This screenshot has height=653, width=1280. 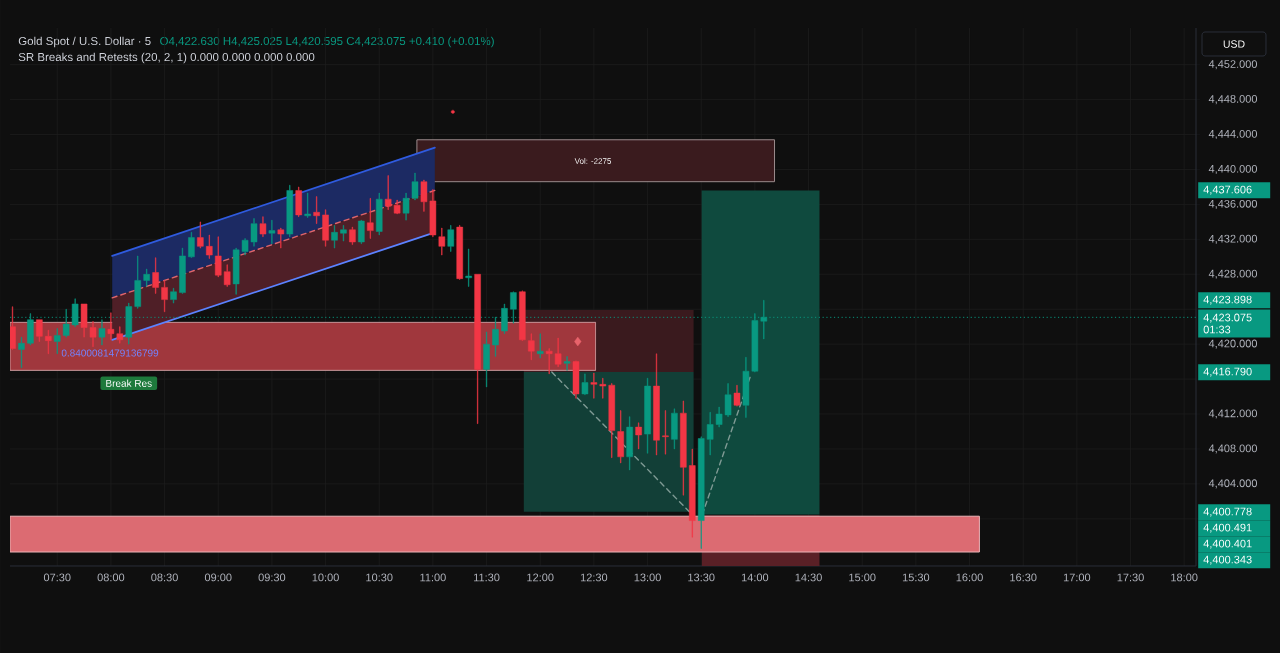 I want to click on annotation: Break Res, so click(x=129, y=383).